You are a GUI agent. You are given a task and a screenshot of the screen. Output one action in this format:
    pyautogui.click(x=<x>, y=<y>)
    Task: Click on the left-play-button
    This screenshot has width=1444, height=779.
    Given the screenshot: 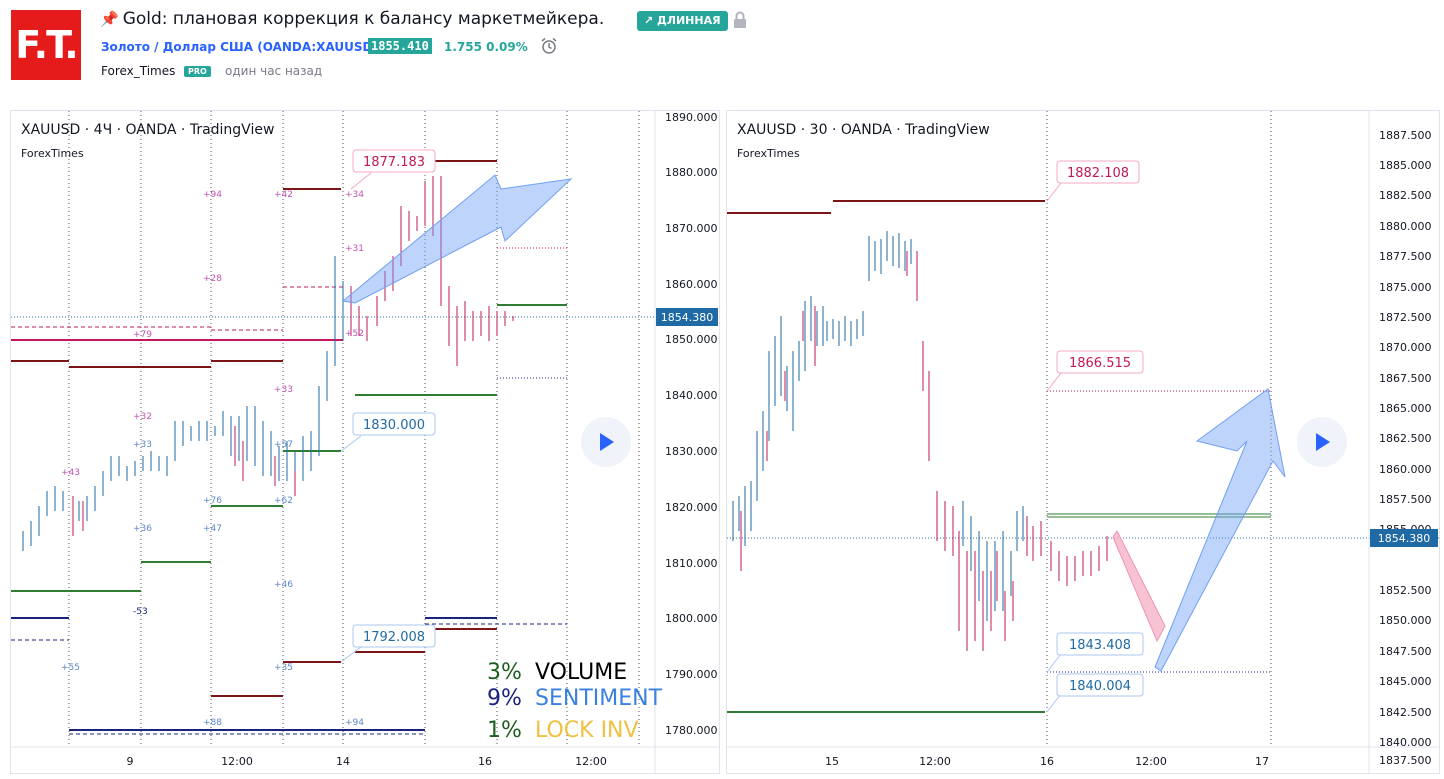 What is the action you would take?
    pyautogui.click(x=606, y=442)
    